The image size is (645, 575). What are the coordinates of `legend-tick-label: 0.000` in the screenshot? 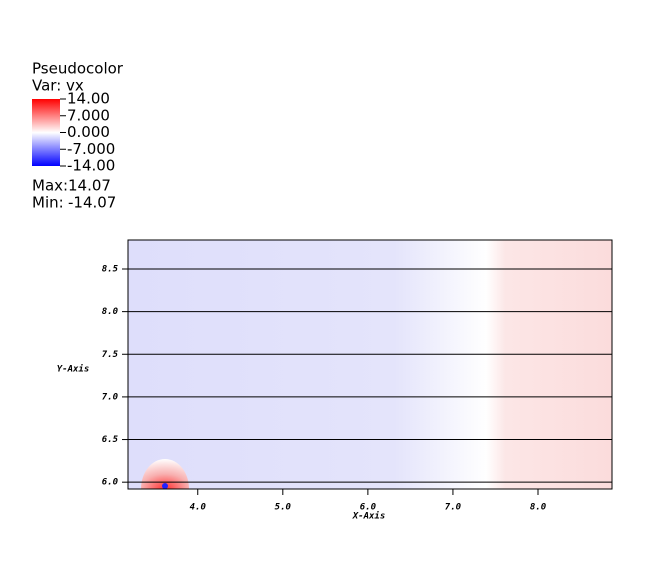 It's located at (88, 132).